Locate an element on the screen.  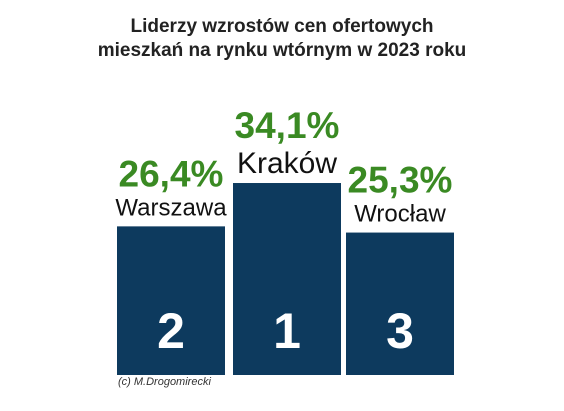
bar-wroclaw is located at coordinates (400, 303).